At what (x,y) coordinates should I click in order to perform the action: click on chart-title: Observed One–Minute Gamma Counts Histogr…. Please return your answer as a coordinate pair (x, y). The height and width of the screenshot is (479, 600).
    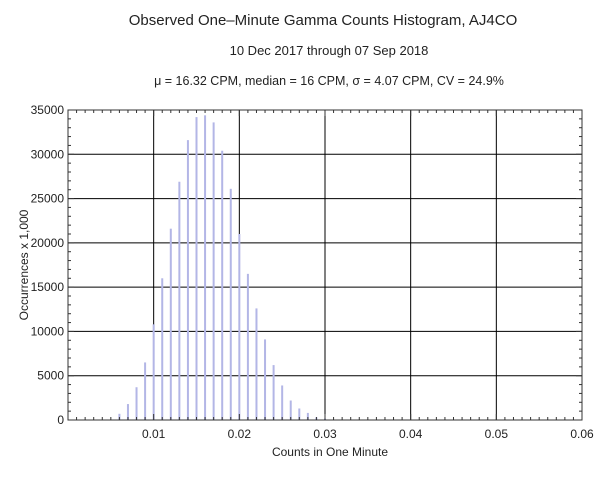
    Looking at the image, I should click on (323, 20).